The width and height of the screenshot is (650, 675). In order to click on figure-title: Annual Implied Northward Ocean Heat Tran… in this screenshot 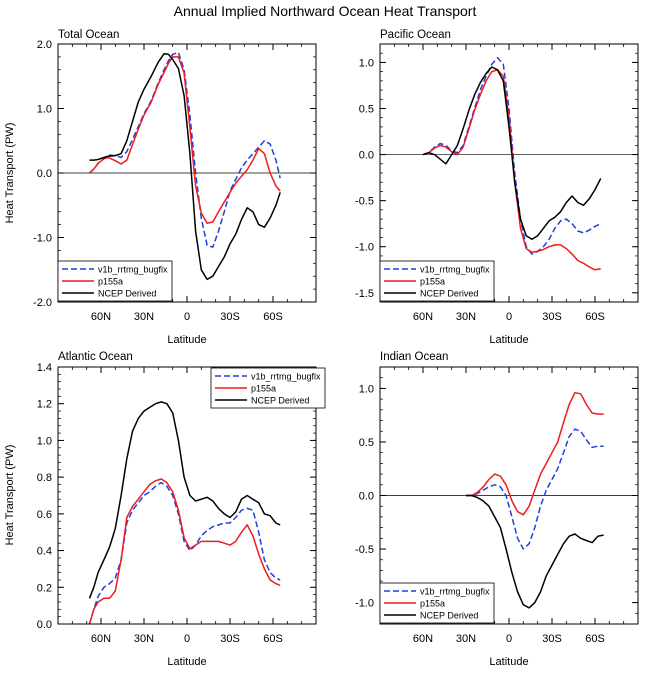, I will do `click(325, 11)`.